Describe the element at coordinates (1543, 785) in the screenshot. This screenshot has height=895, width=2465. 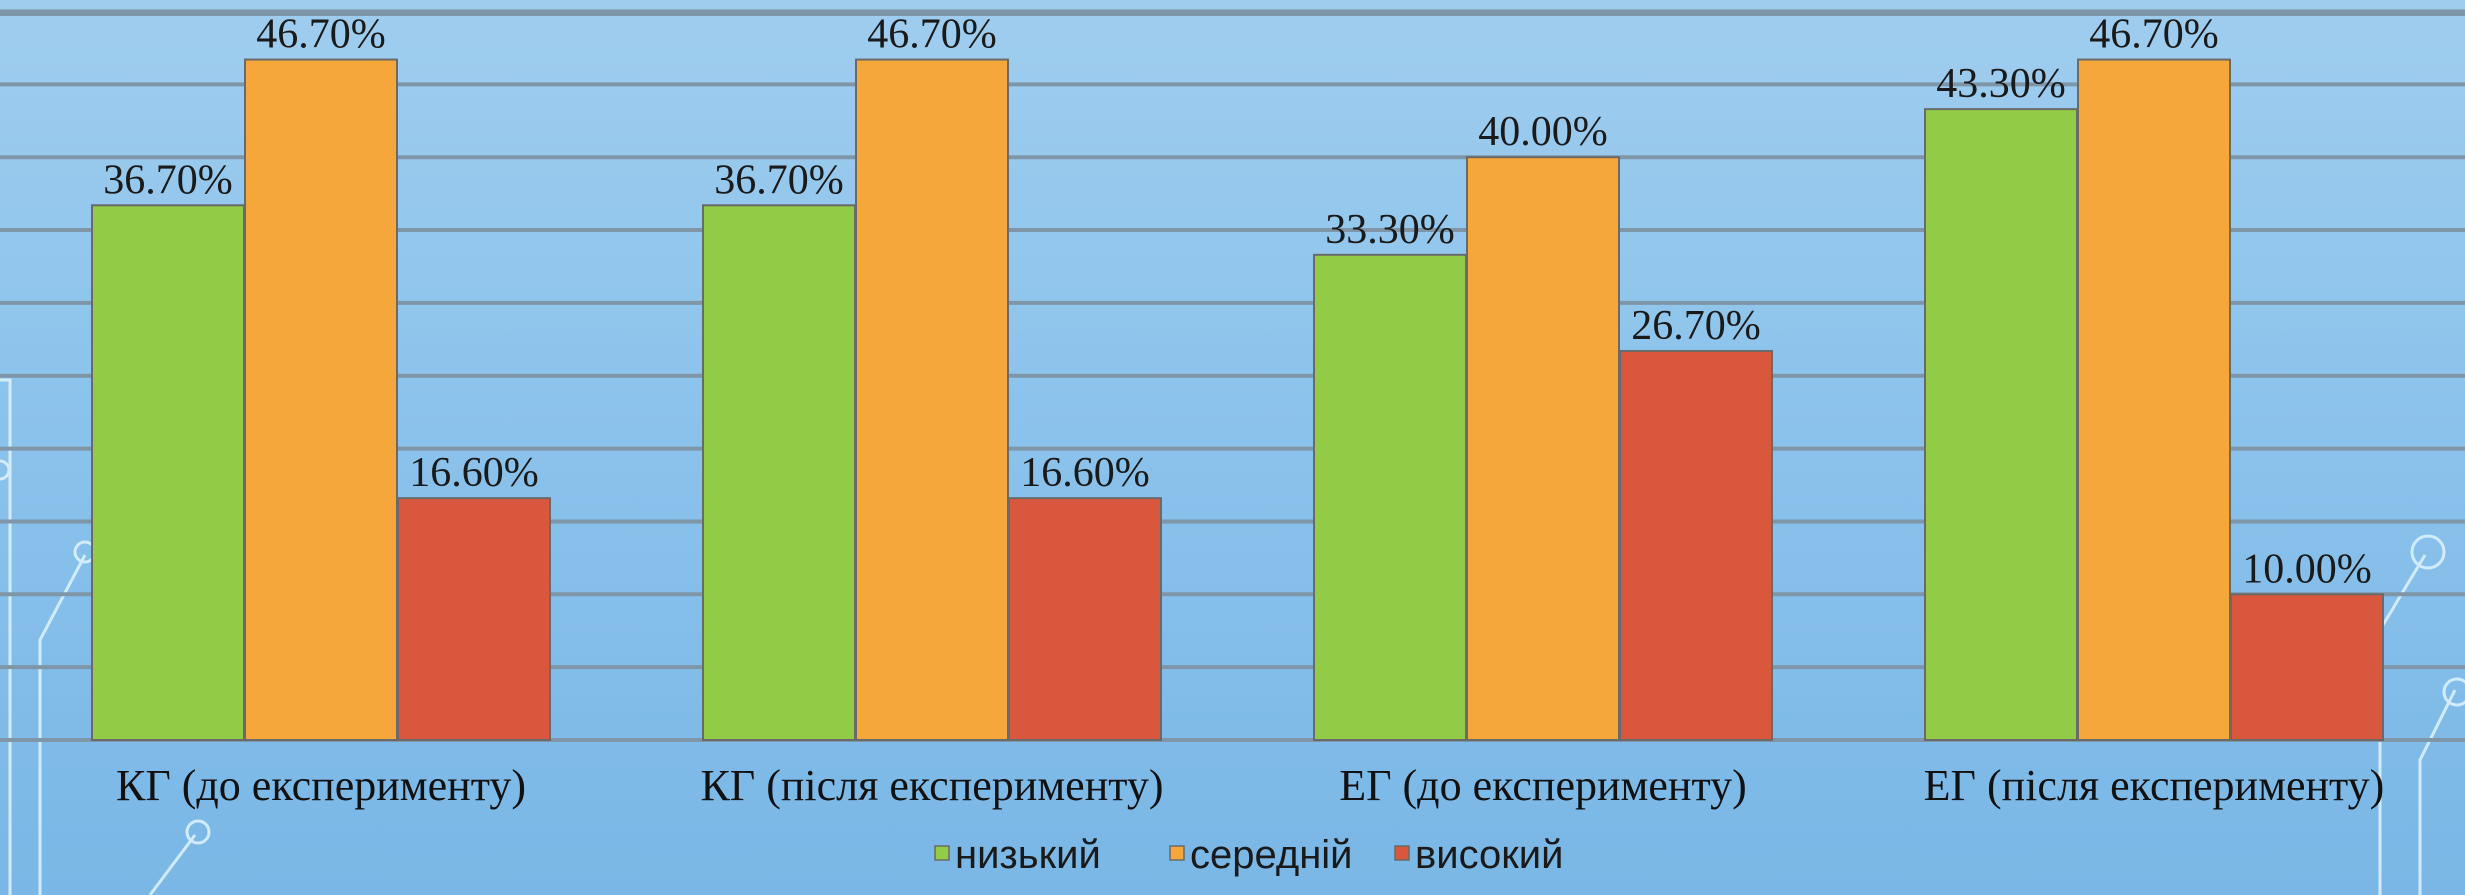
I see `x-tick-label: ЕГ (до експерименту)` at that location.